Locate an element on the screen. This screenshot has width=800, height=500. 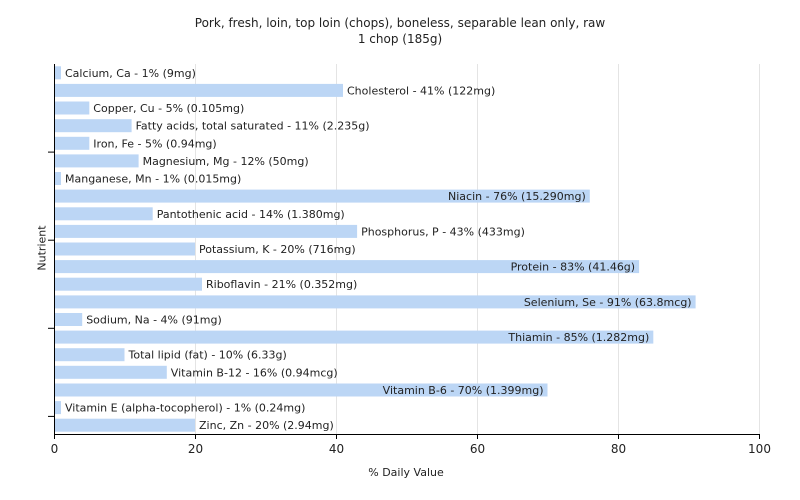
bar-label: Pantothenic acid - 14% (1.380mg) is located at coordinates (251, 214).